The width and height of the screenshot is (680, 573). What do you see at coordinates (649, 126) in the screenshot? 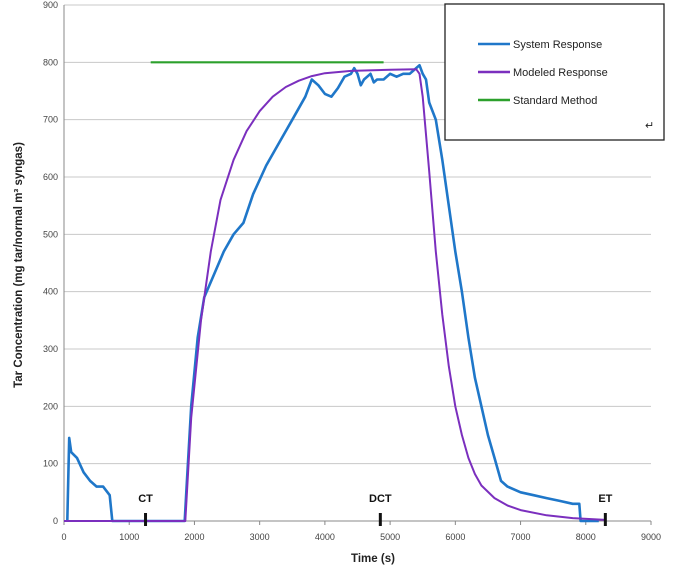
I see `legend-return-glyph: ↵` at bounding box center [649, 126].